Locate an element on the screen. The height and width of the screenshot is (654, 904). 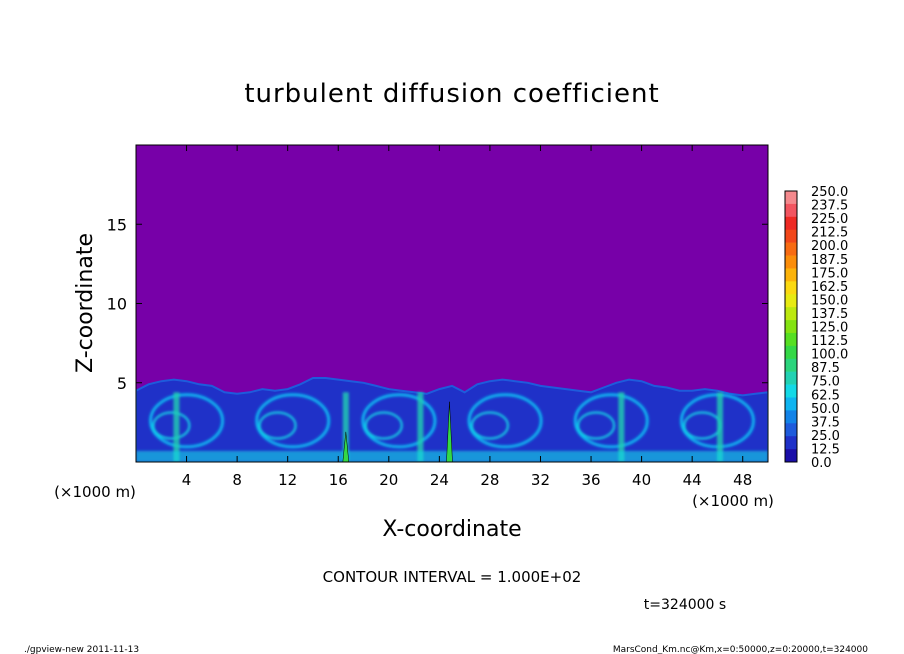
x-tick-label: 28 is located at coordinates (489, 480).